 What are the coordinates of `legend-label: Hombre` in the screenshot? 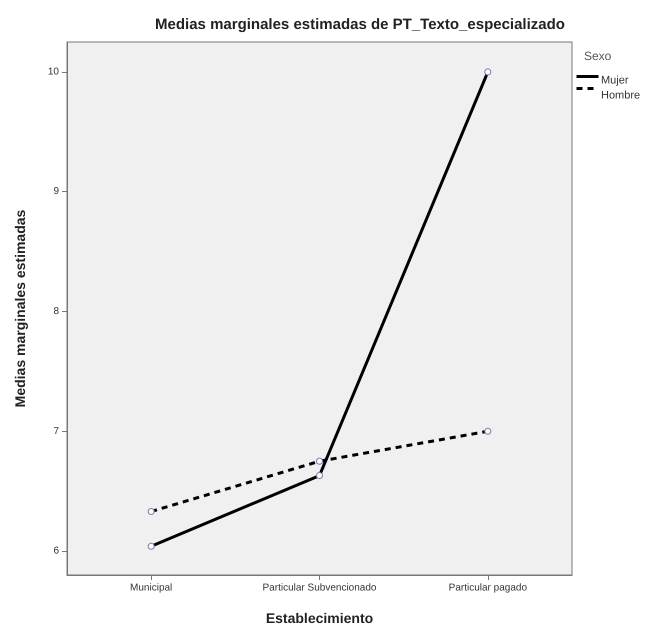 It's located at (620, 96).